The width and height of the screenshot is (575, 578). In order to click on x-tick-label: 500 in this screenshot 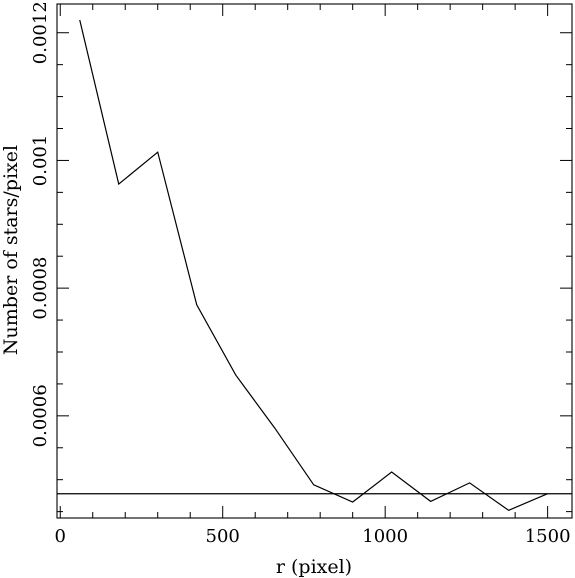, I will do `click(223, 536)`.